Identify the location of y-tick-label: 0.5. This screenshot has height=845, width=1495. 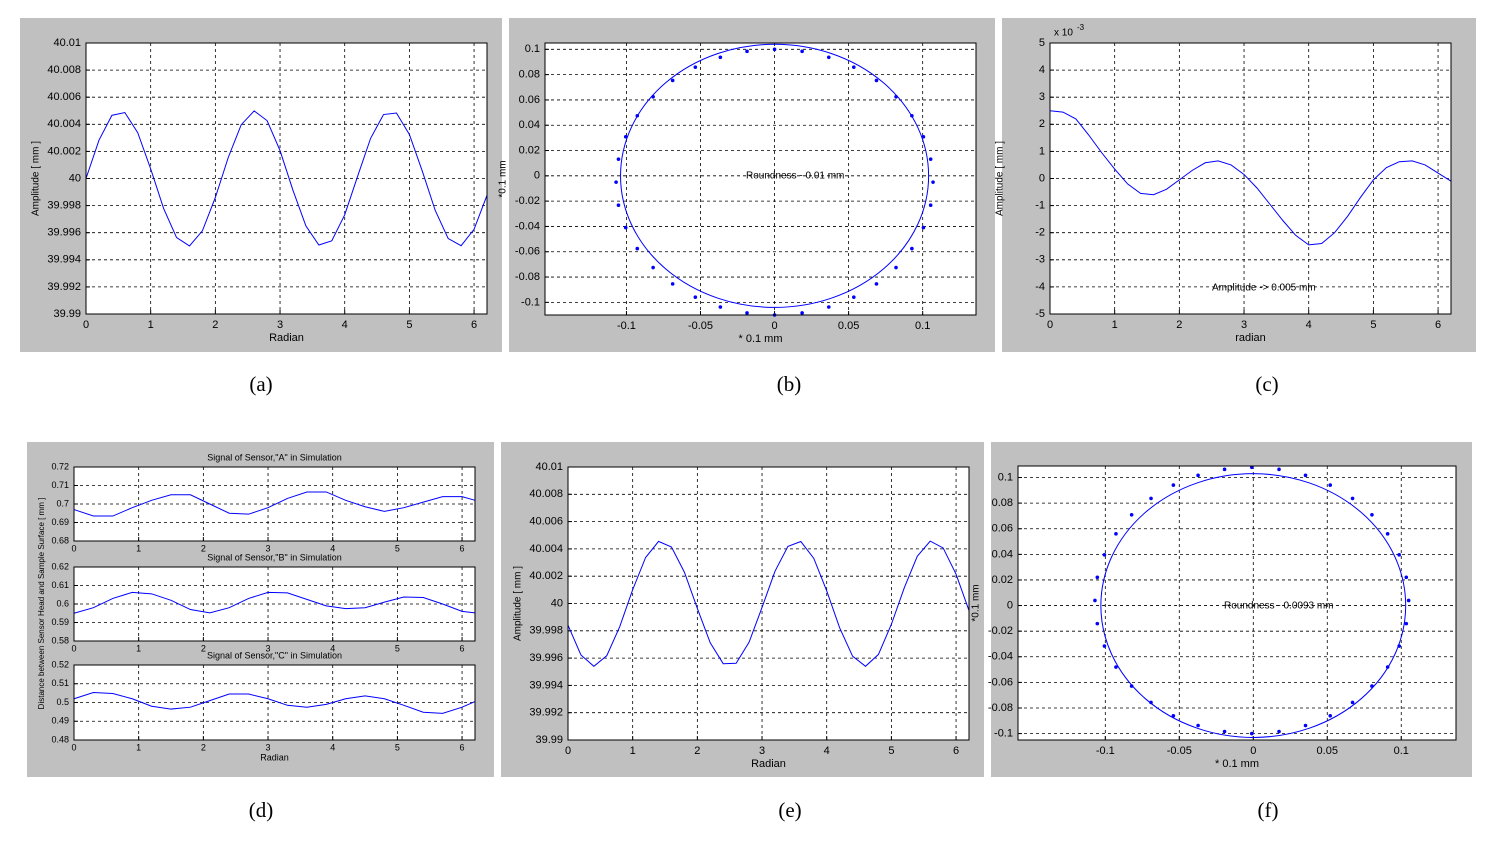
(62, 702).